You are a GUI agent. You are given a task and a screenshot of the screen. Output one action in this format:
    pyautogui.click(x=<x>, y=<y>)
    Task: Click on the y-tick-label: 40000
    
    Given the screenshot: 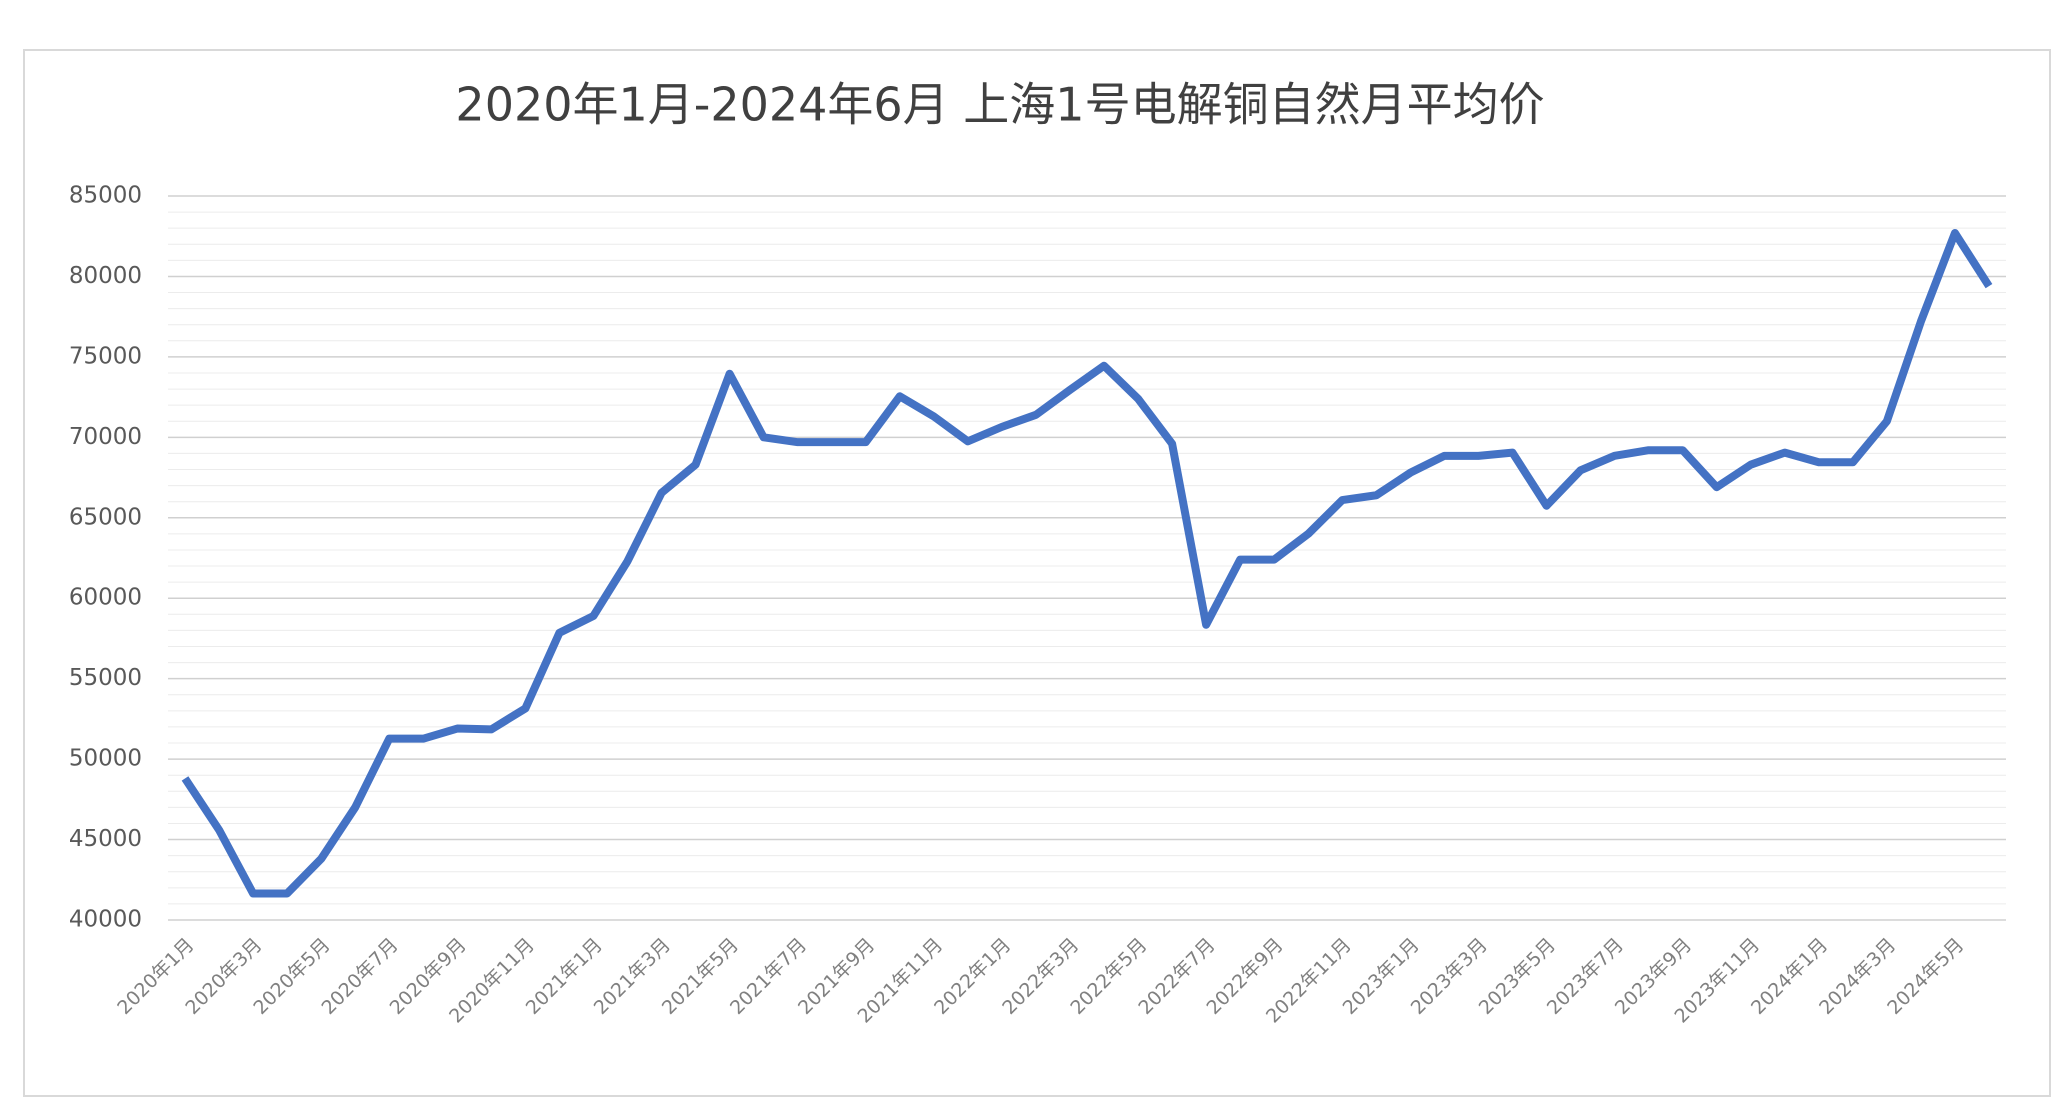 What is the action you would take?
    pyautogui.click(x=105, y=920)
    